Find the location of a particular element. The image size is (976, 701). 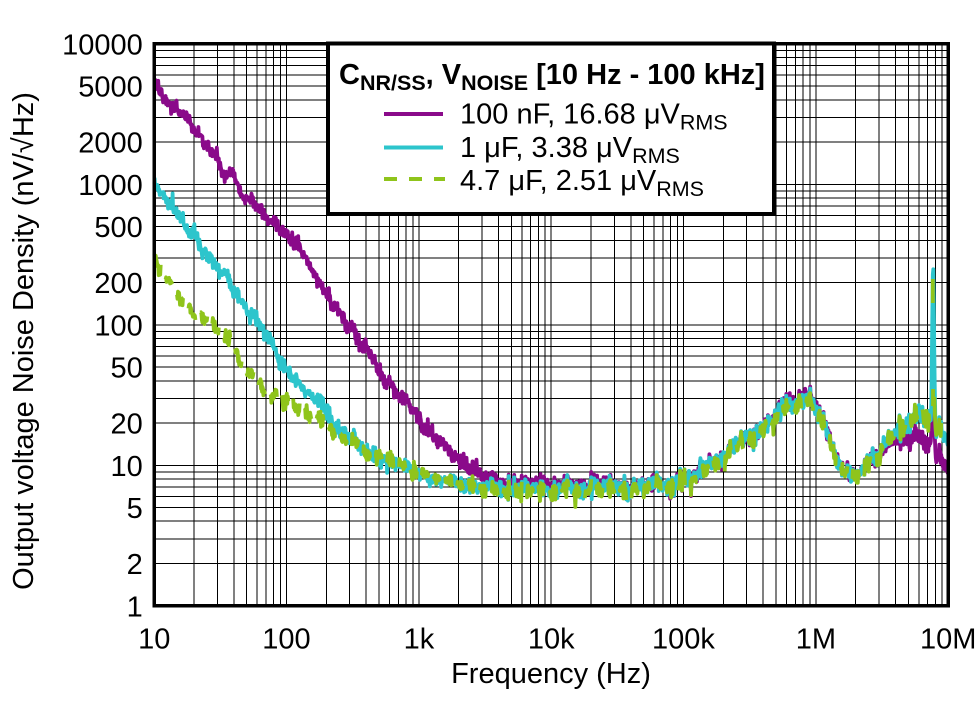

svg-text: 50 is located at coordinates (127, 369).